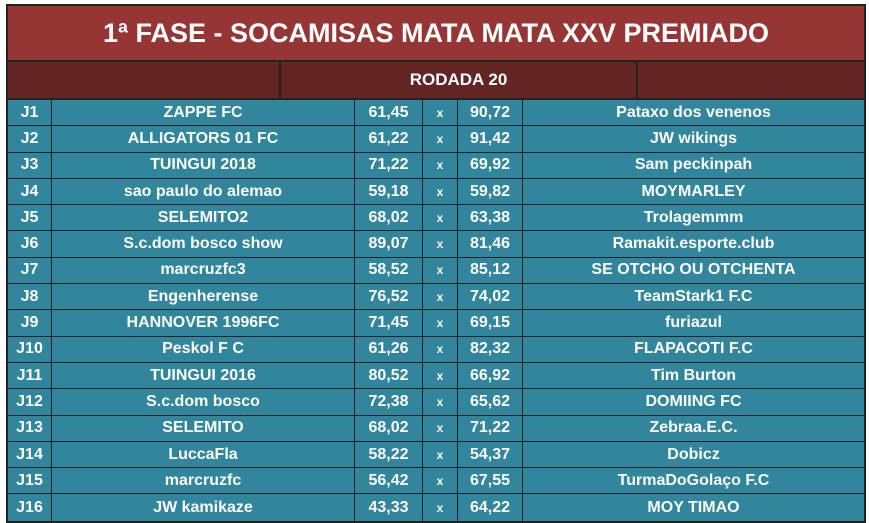 This screenshot has width=869, height=523. Describe the element at coordinates (30, 218) in the screenshot. I see `match-id: J5` at that location.